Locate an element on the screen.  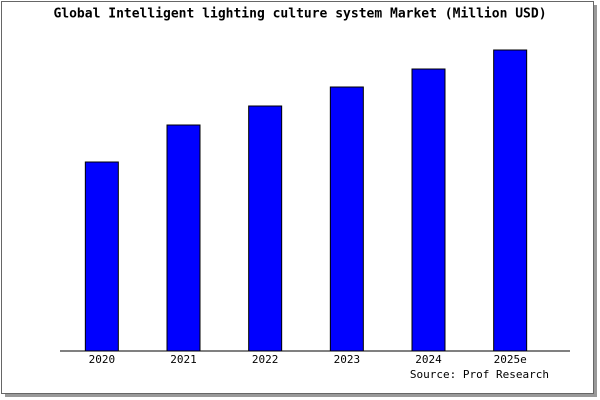
x-tick-label: 2024 is located at coordinates (428, 359).